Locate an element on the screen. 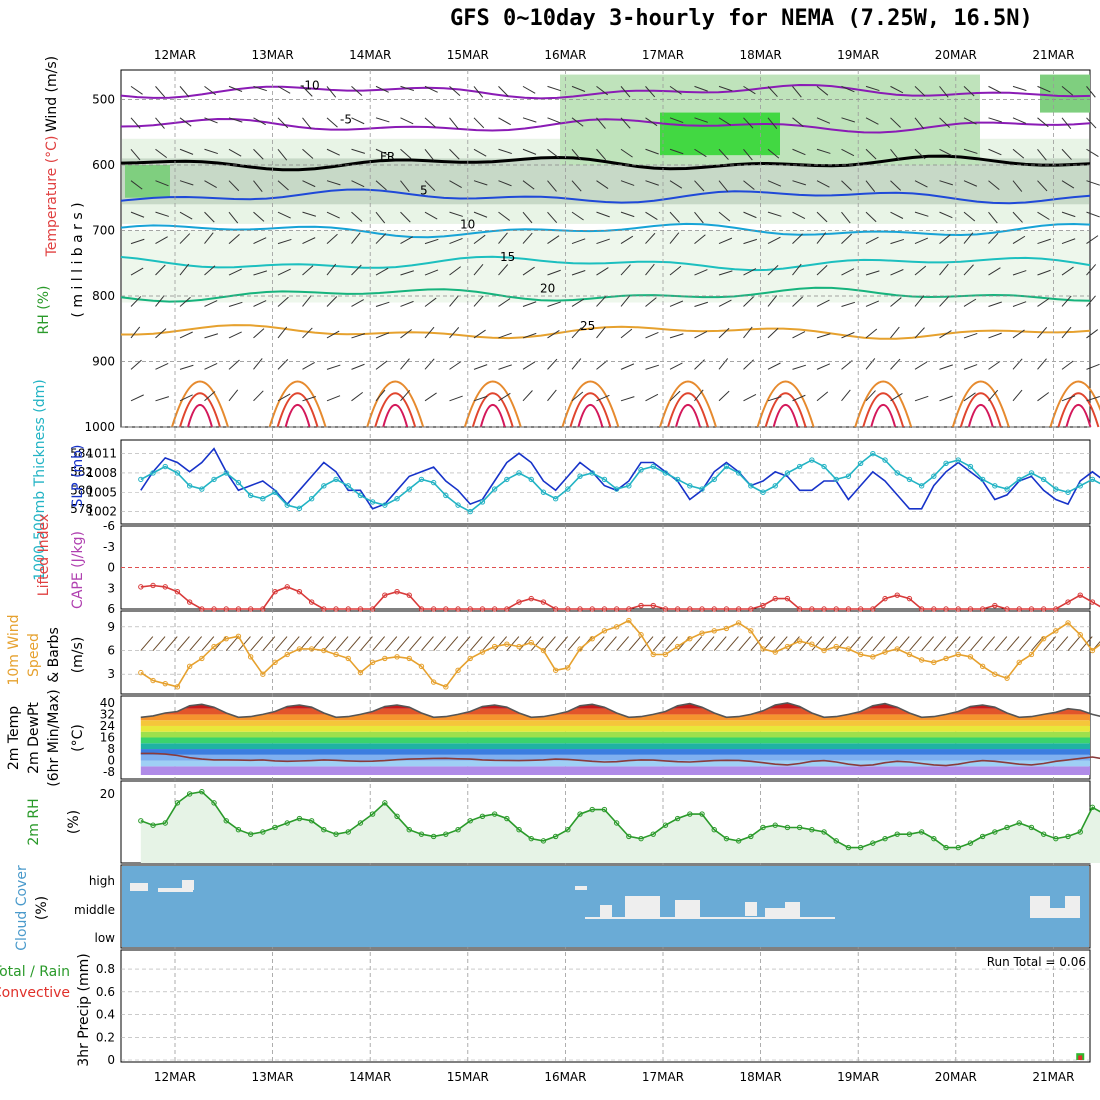  label-temp-unit: (°C) is located at coordinates (78, 738).